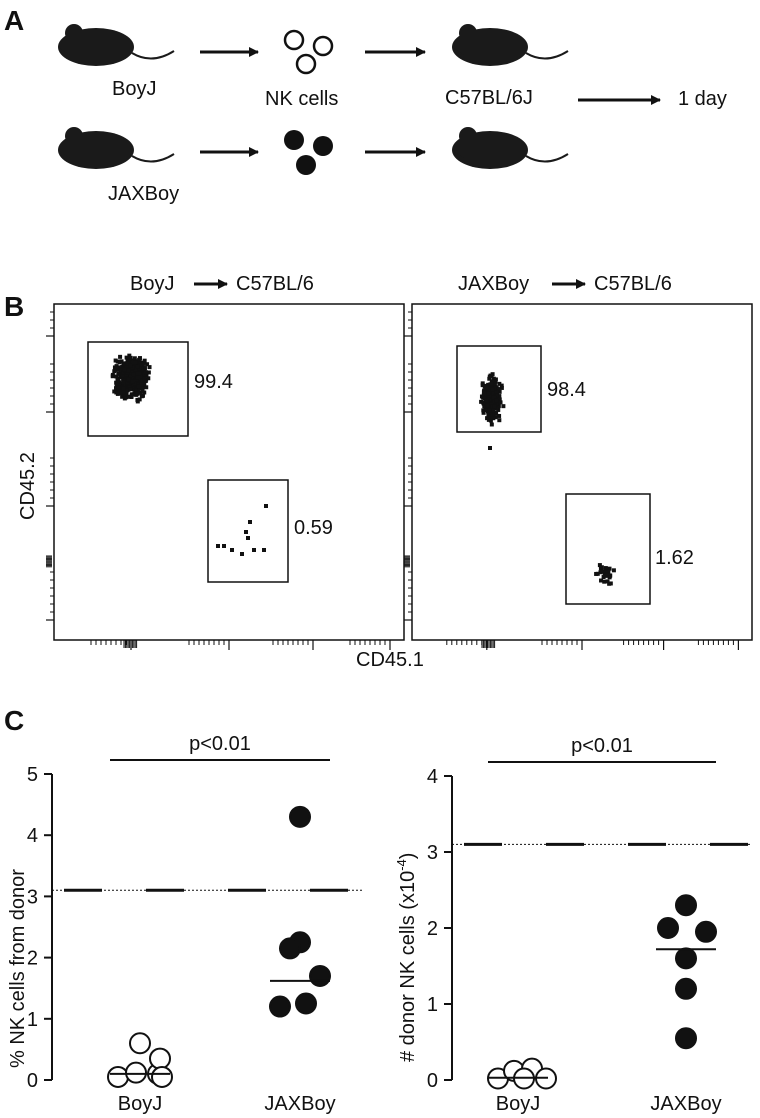 The height and width of the screenshot is (1118, 760). What do you see at coordinates (432, 1081) in the screenshot?
I see `y-tick-label: 0` at bounding box center [432, 1081].